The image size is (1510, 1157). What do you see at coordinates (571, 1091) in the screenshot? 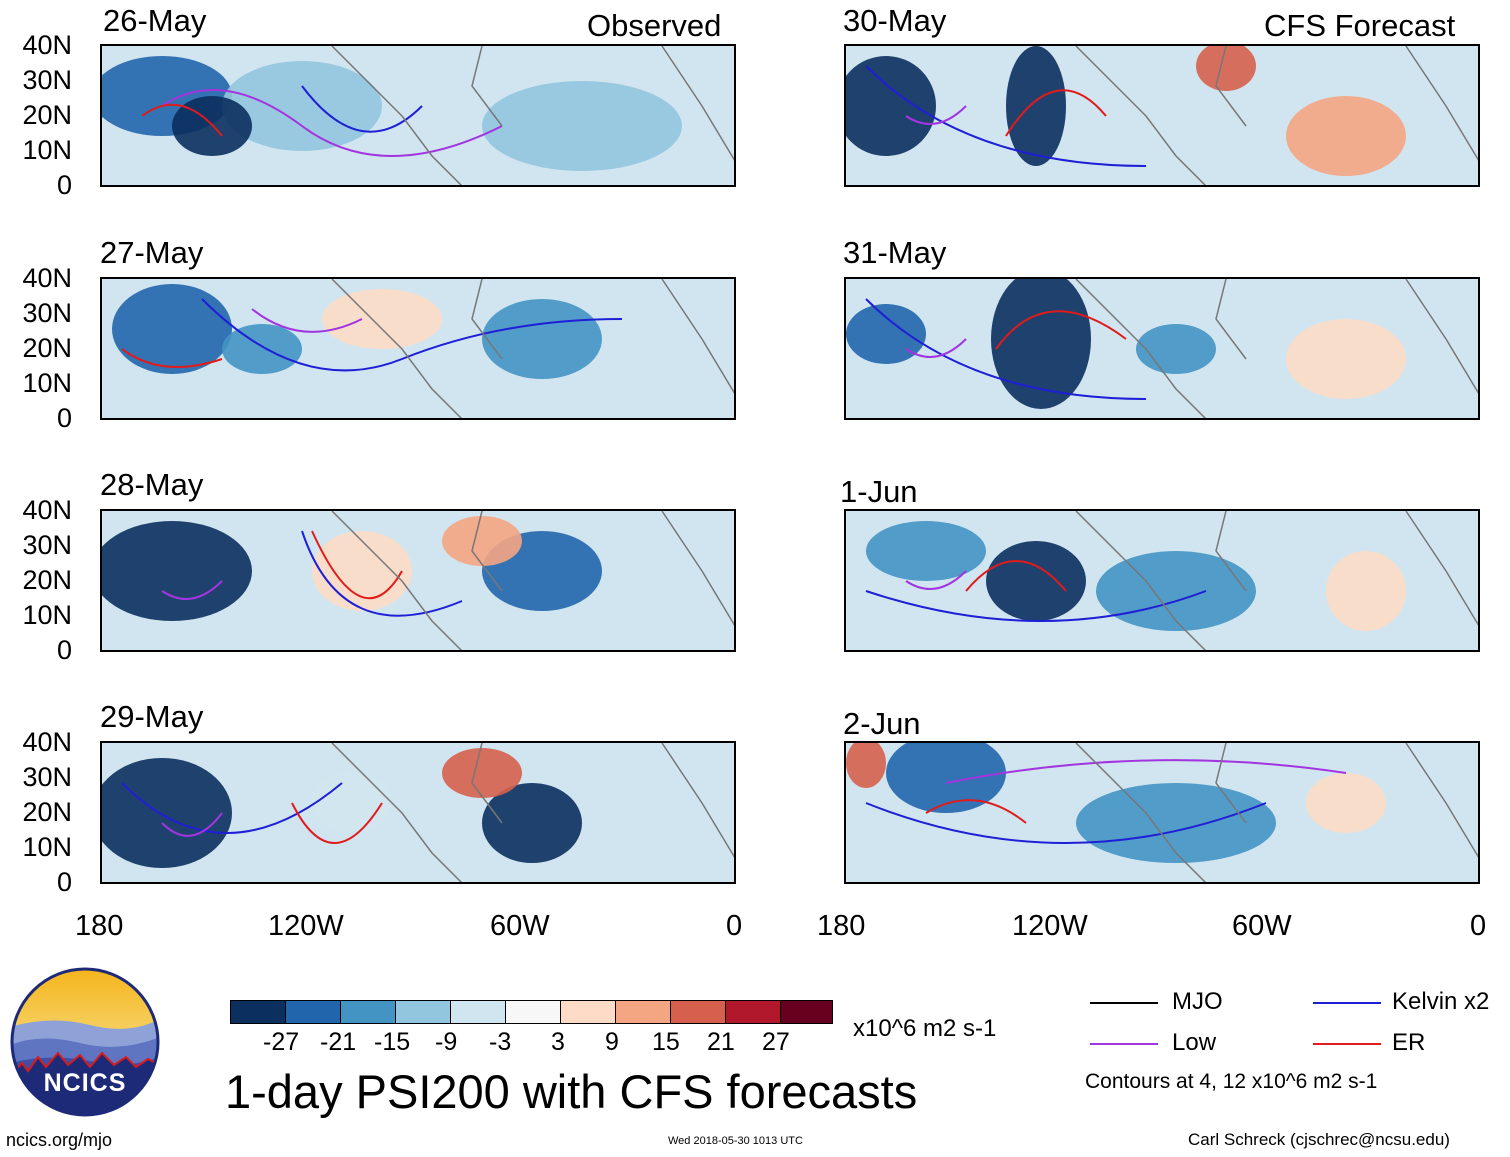
I see `main-title: 1-day PSI200 with CFS forecasts` at bounding box center [571, 1091].